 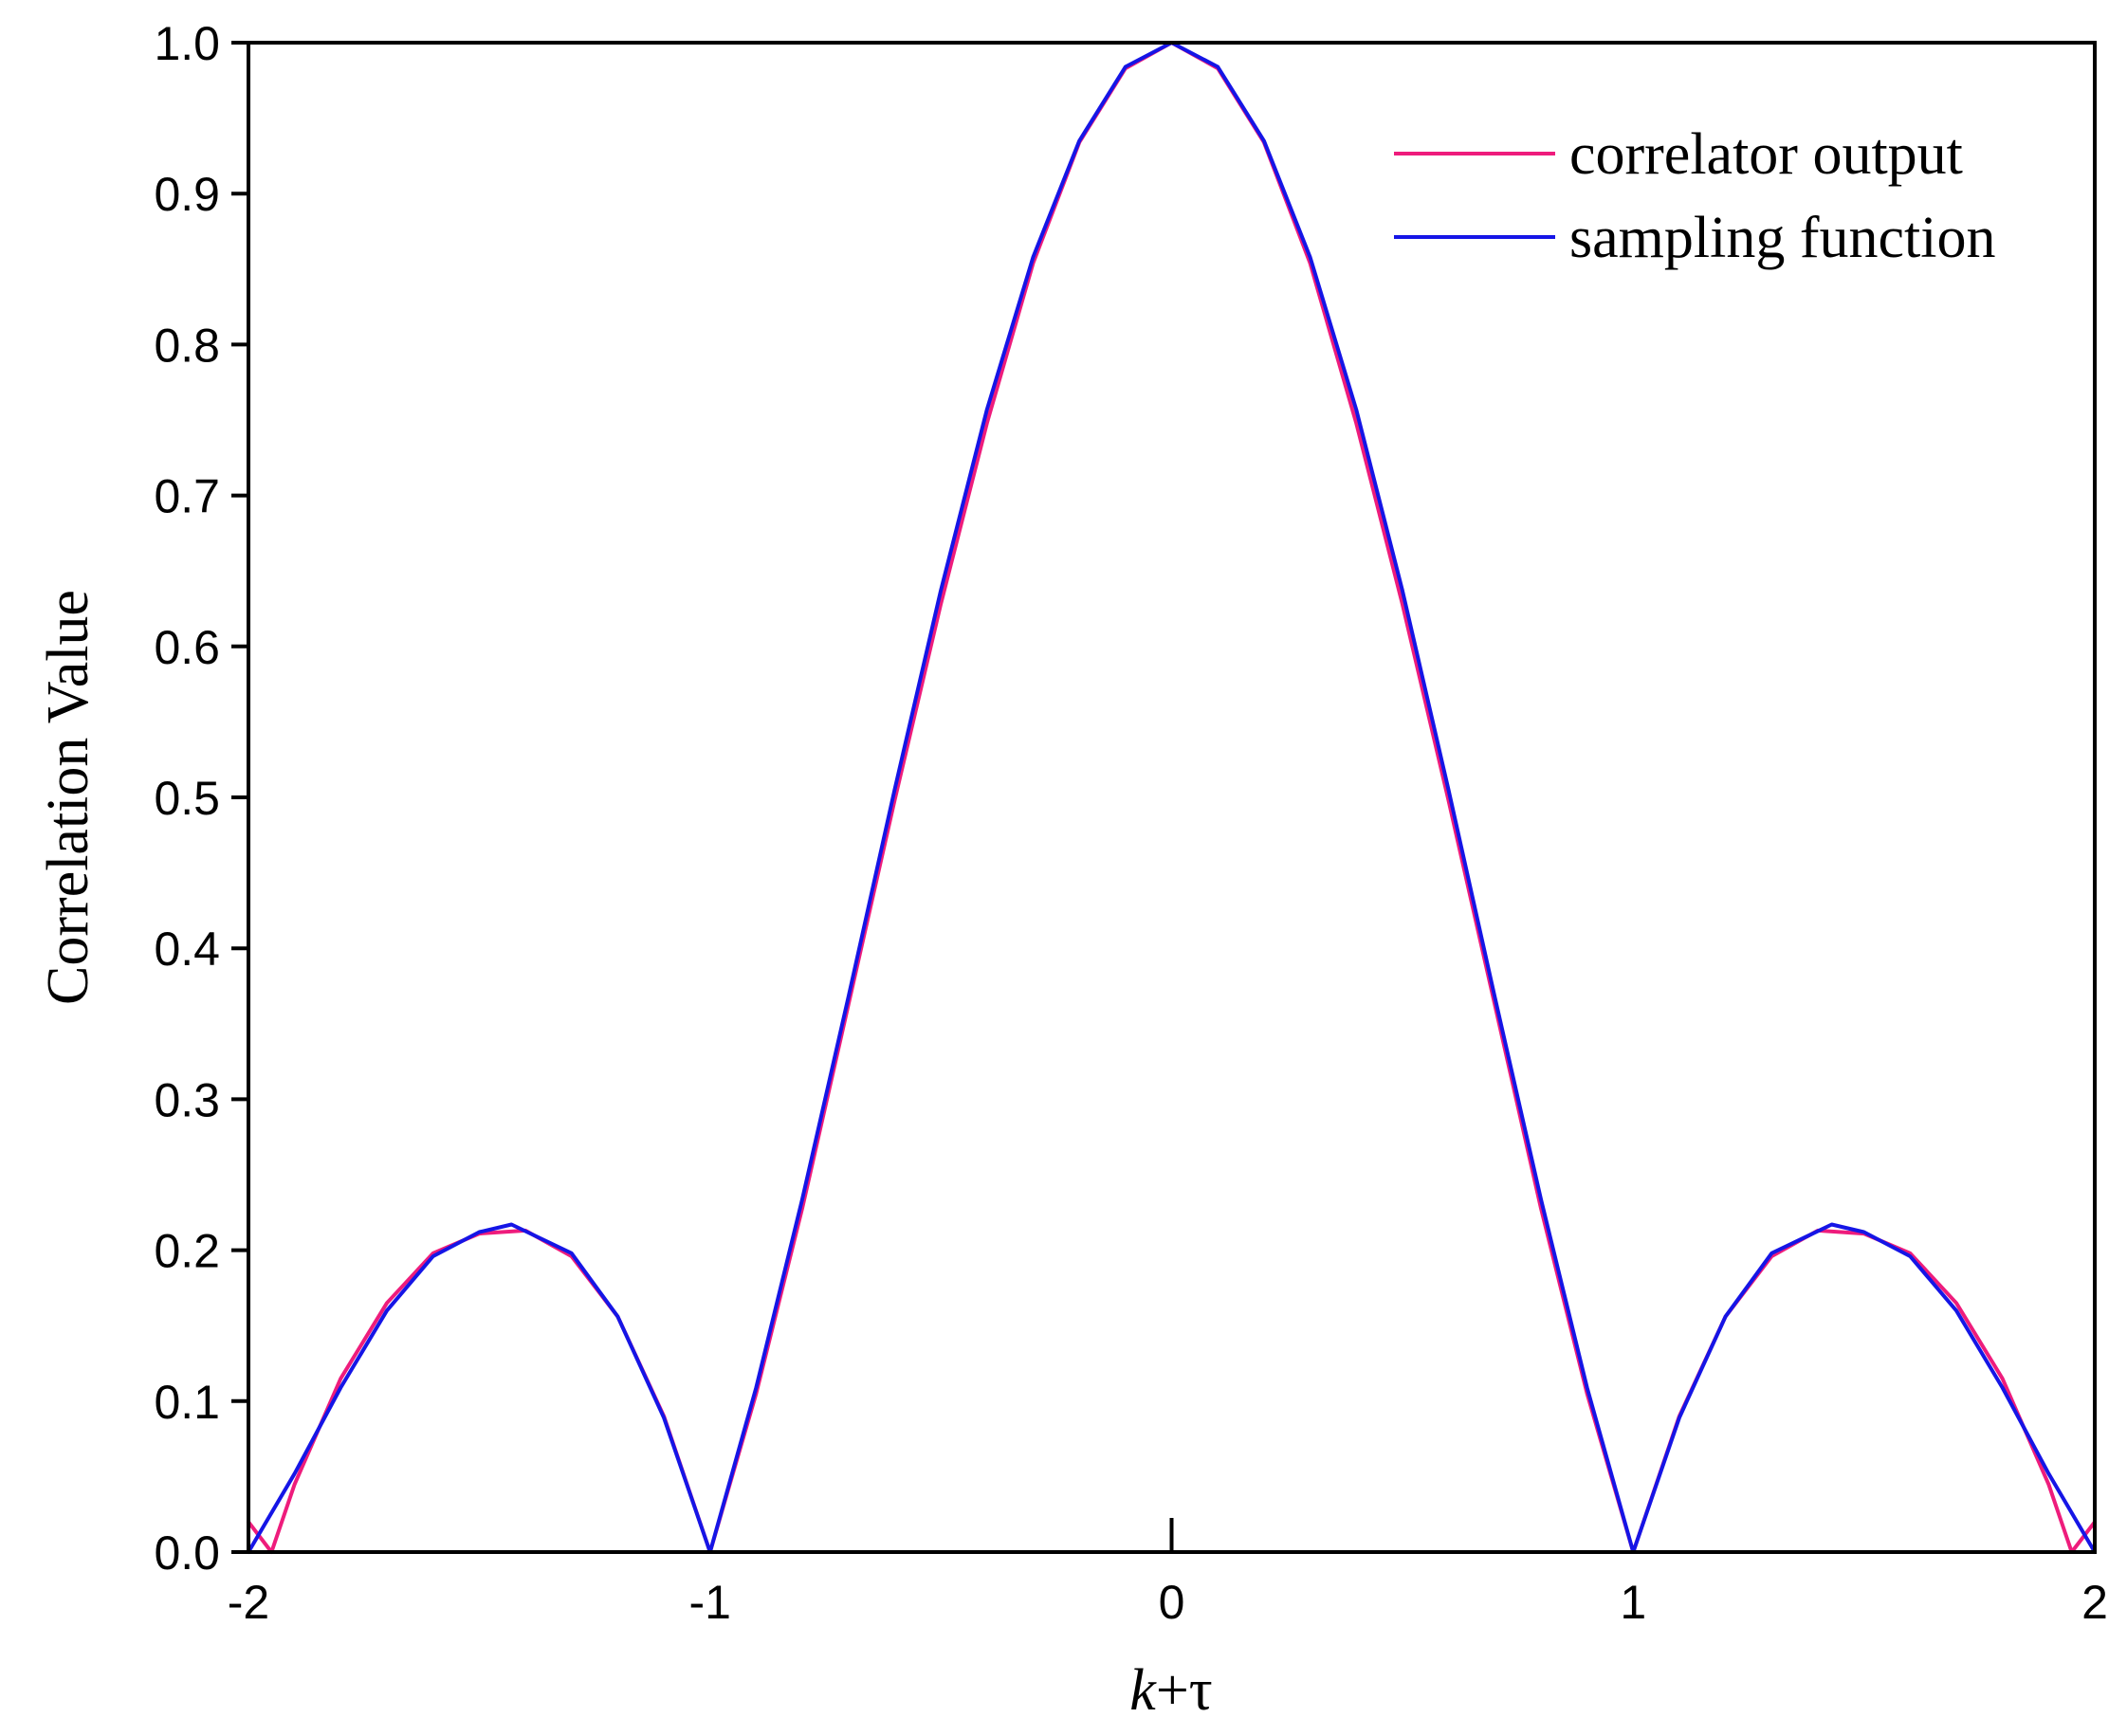 I want to click on legend-label-correlator-output: correlator output, so click(x=1766, y=154).